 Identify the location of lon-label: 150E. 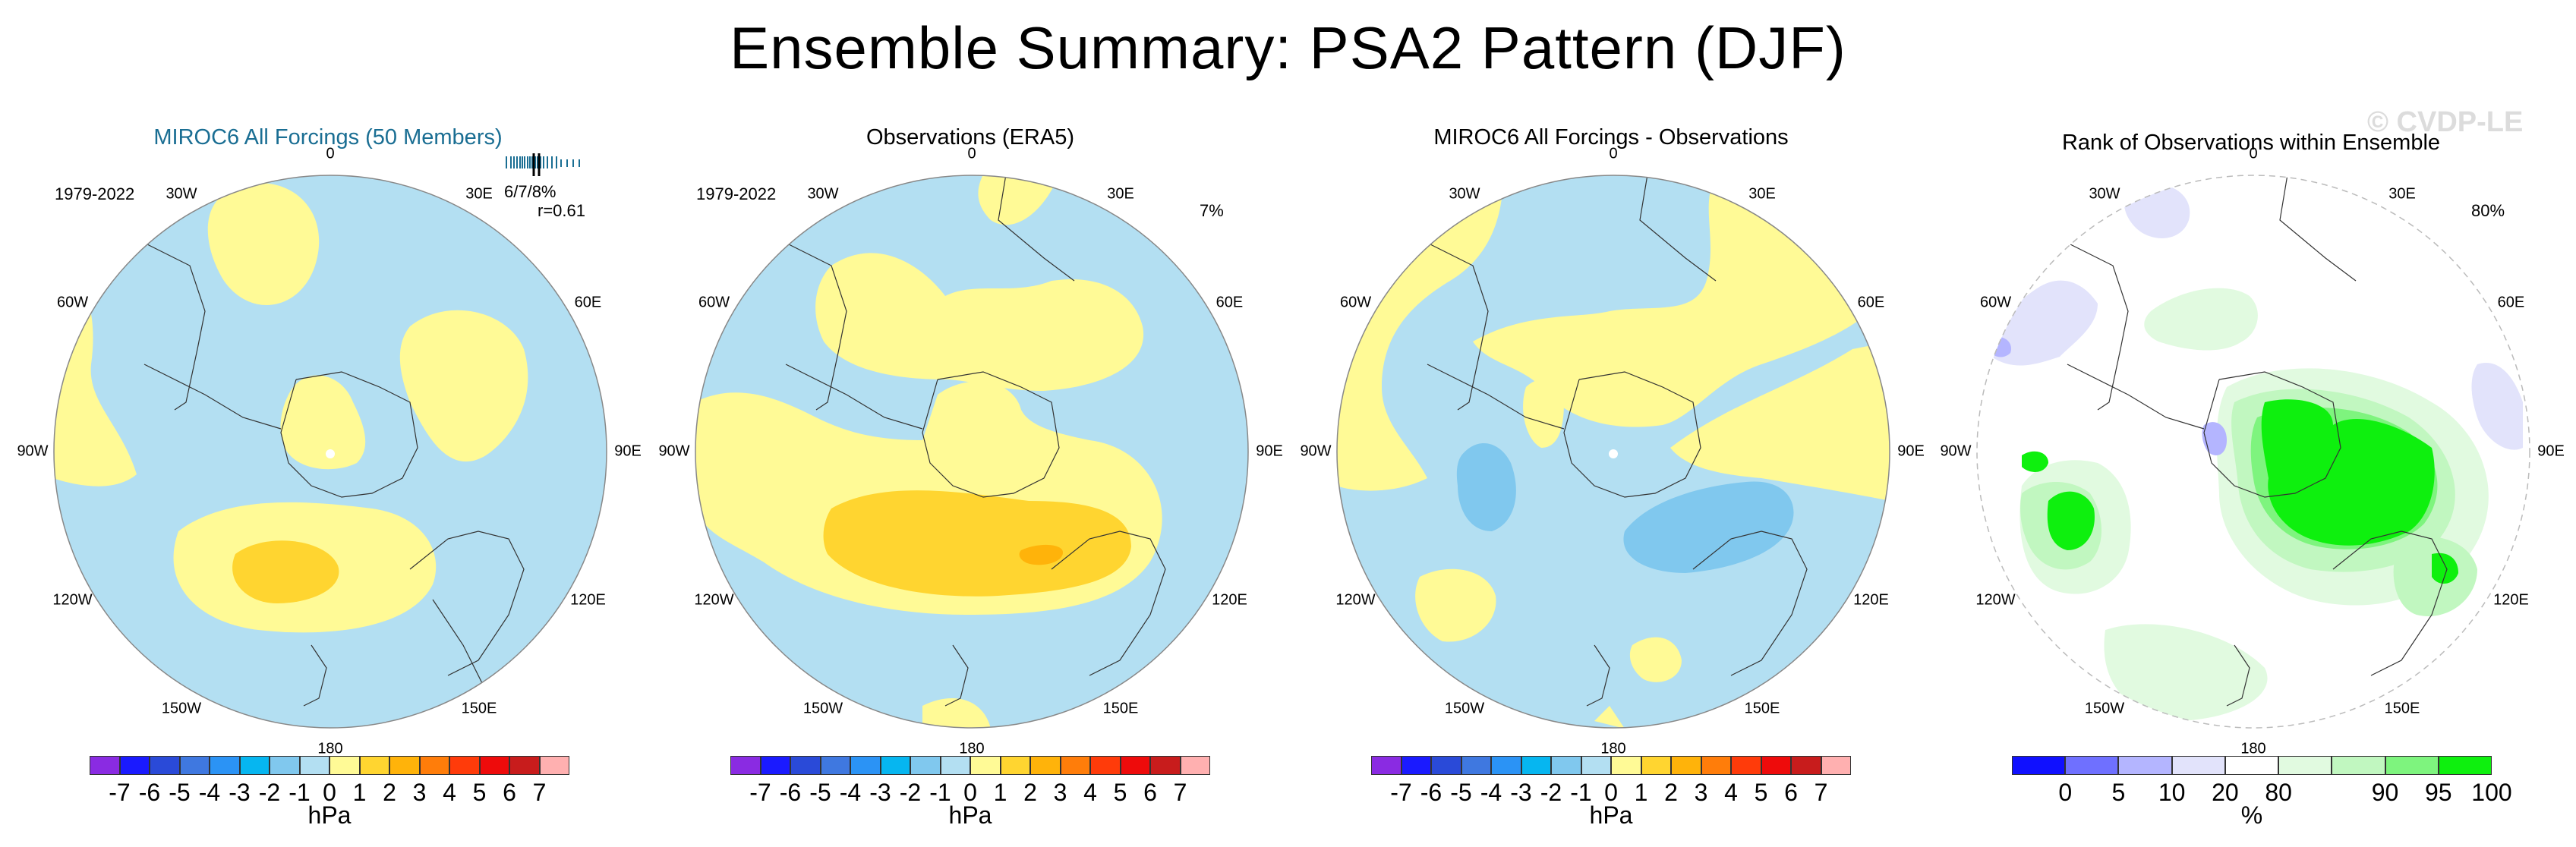
(479, 708).